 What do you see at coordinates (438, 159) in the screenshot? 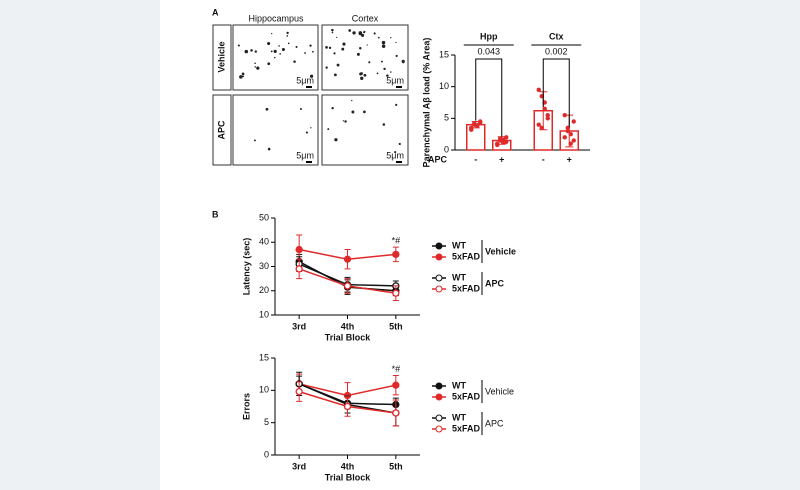
I see `x-axis-label: APC` at bounding box center [438, 159].